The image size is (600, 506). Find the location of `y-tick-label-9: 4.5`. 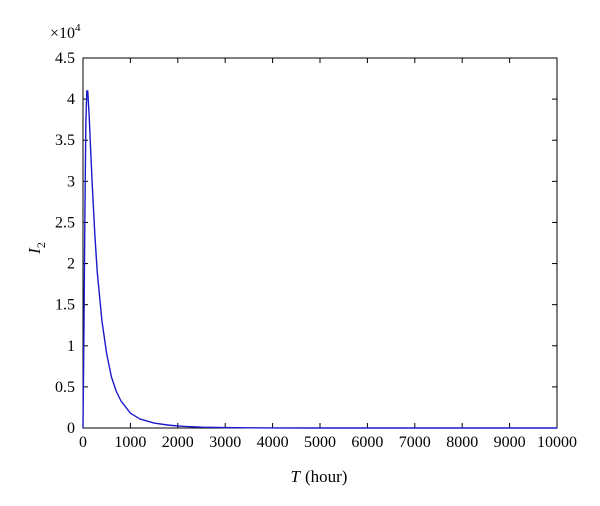

y-tick-label-9: 4.5 is located at coordinates (65, 58).